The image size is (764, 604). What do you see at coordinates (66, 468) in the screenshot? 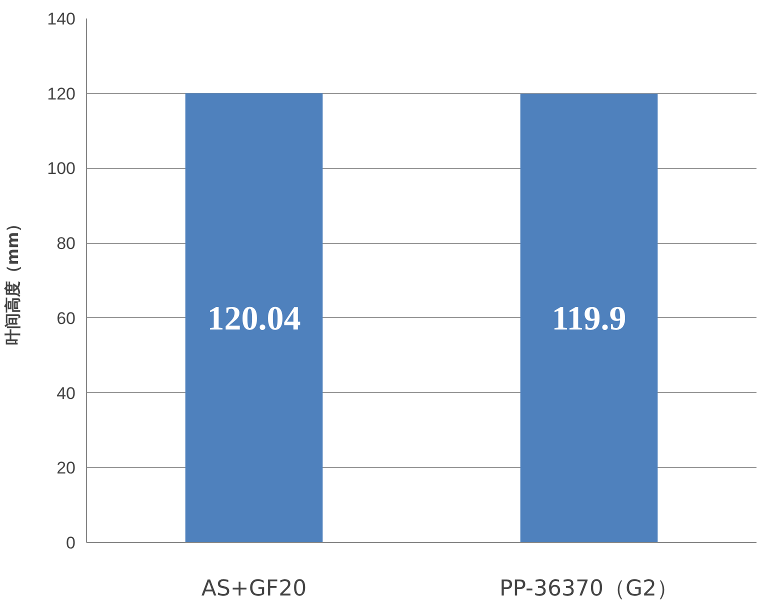
I see `y-tick-label: 20` at bounding box center [66, 468].